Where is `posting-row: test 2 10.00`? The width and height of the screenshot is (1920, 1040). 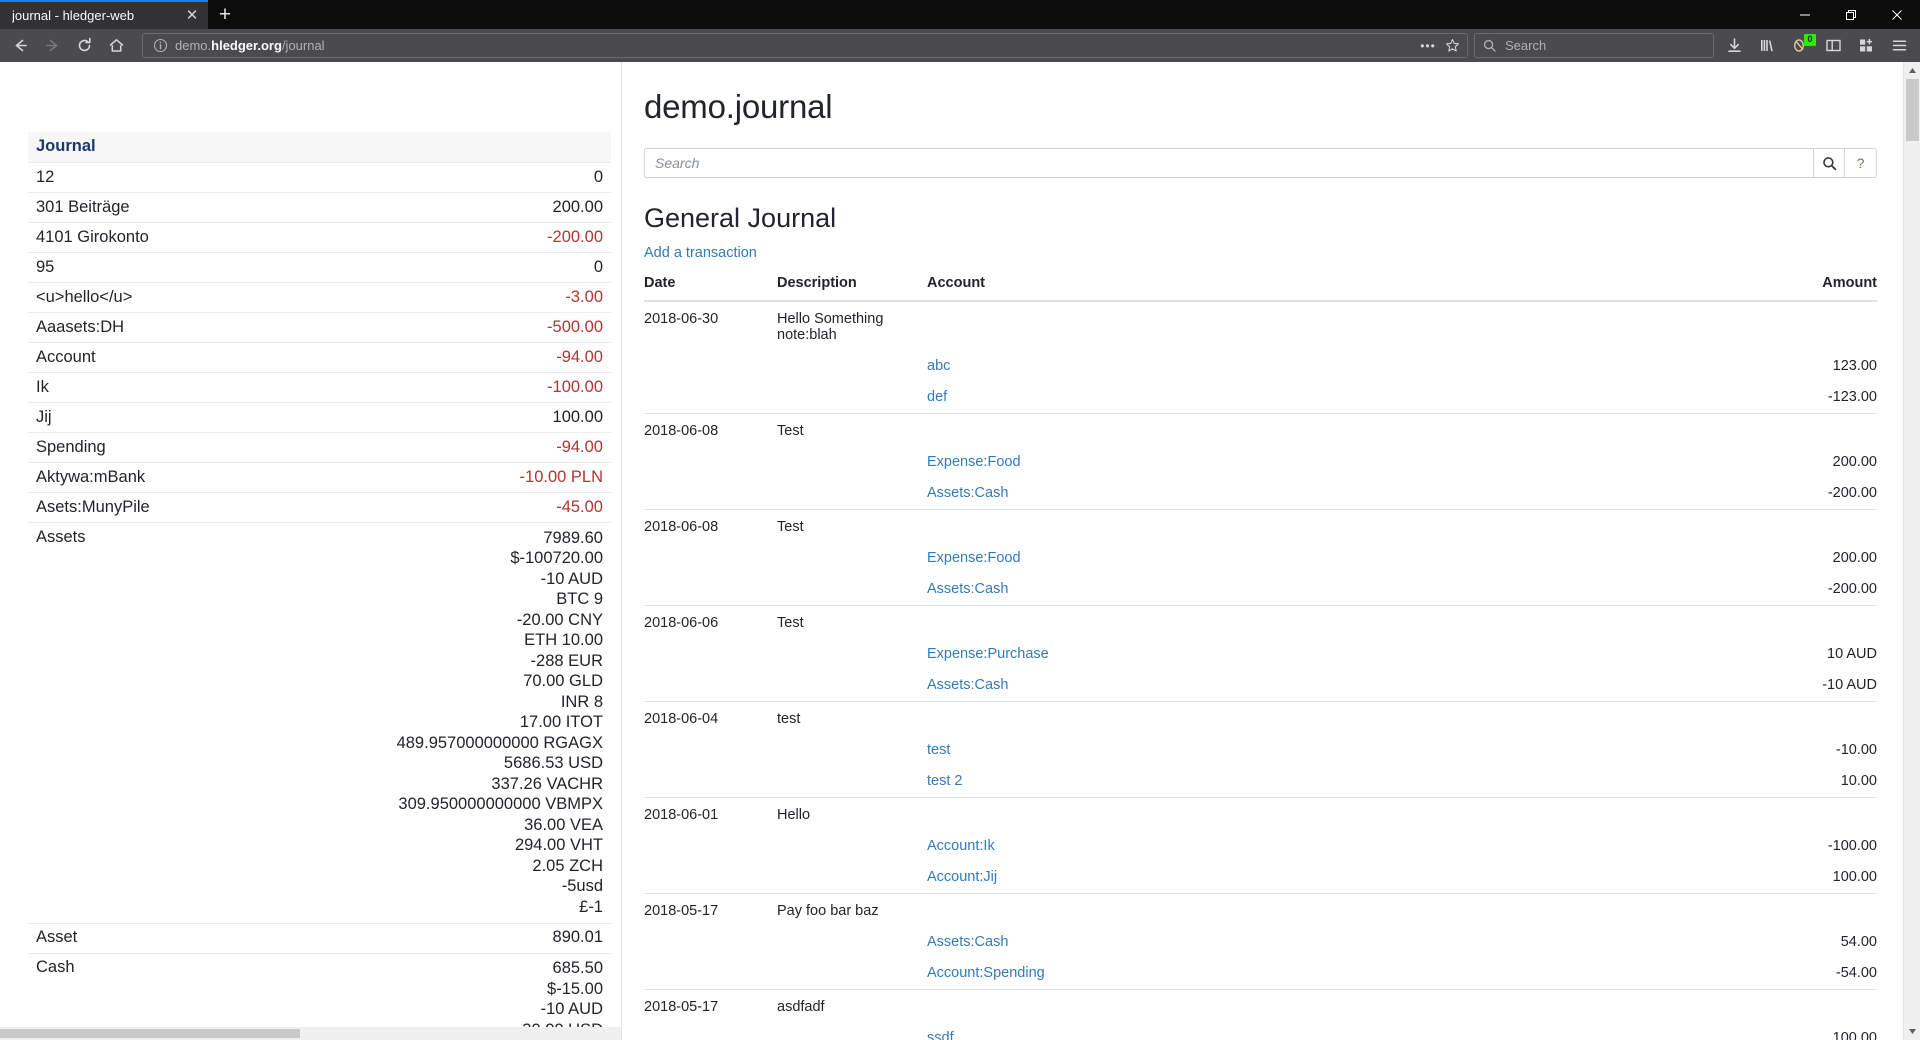 posting-row: test 2 10.00 is located at coordinates (1260, 782).